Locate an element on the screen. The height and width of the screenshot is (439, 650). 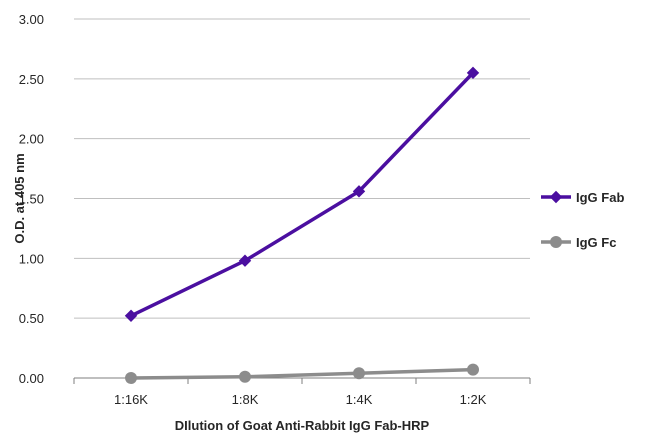
x-tick-label: 1:16K is located at coordinates (131, 399).